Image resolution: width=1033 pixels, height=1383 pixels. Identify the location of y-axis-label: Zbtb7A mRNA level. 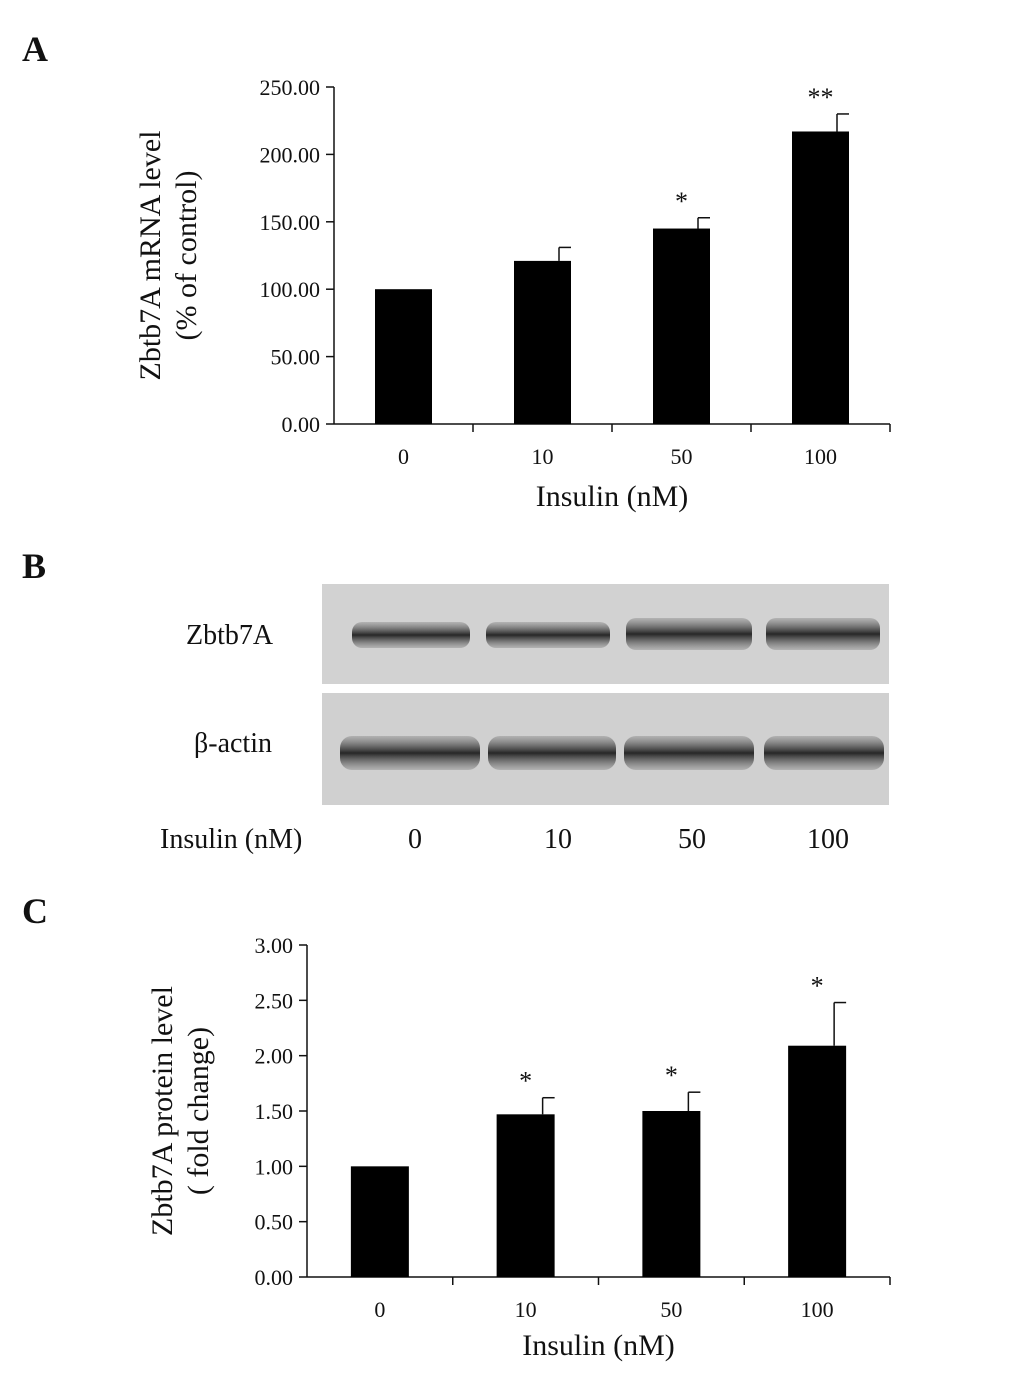
(150, 256).